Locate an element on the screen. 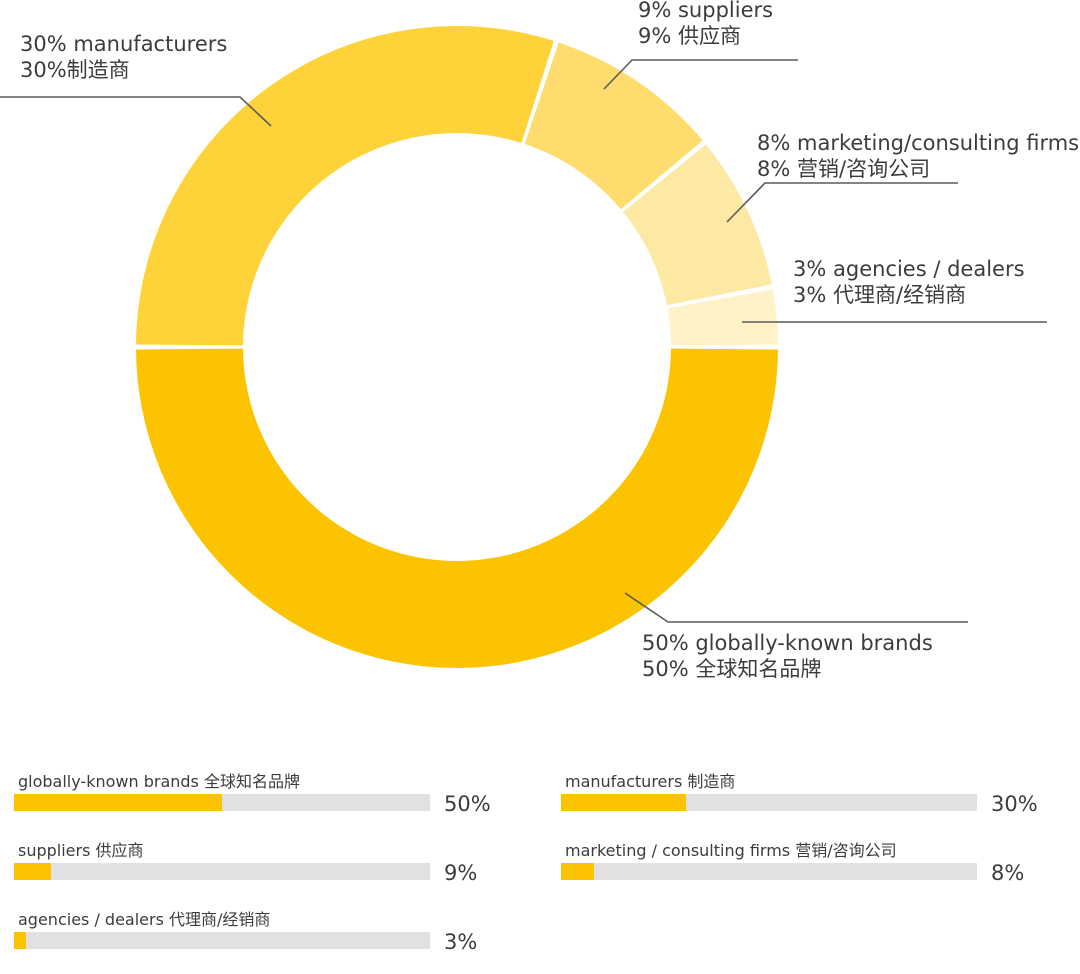 The height and width of the screenshot is (974, 1080). leader-line-suppliers is located at coordinates (700, 74).